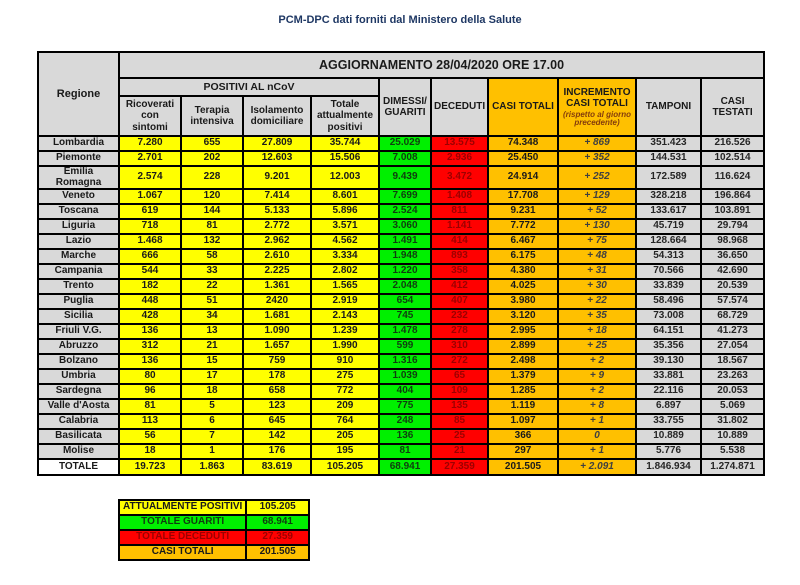 Image resolution: width=800 pixels, height=585 pixels. I want to click on cell-casi-testati: 20.053, so click(732, 391).